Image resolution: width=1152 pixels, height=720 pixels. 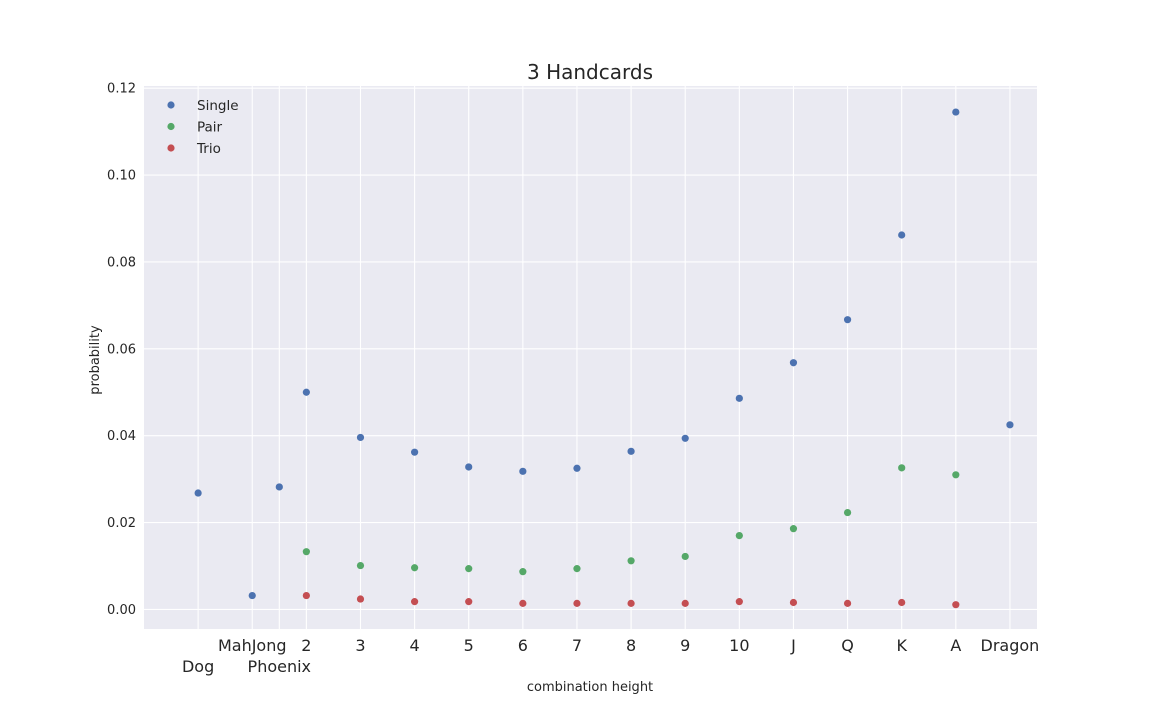 What do you see at coordinates (847, 645) in the screenshot?
I see `x-tick-label: Q` at bounding box center [847, 645].